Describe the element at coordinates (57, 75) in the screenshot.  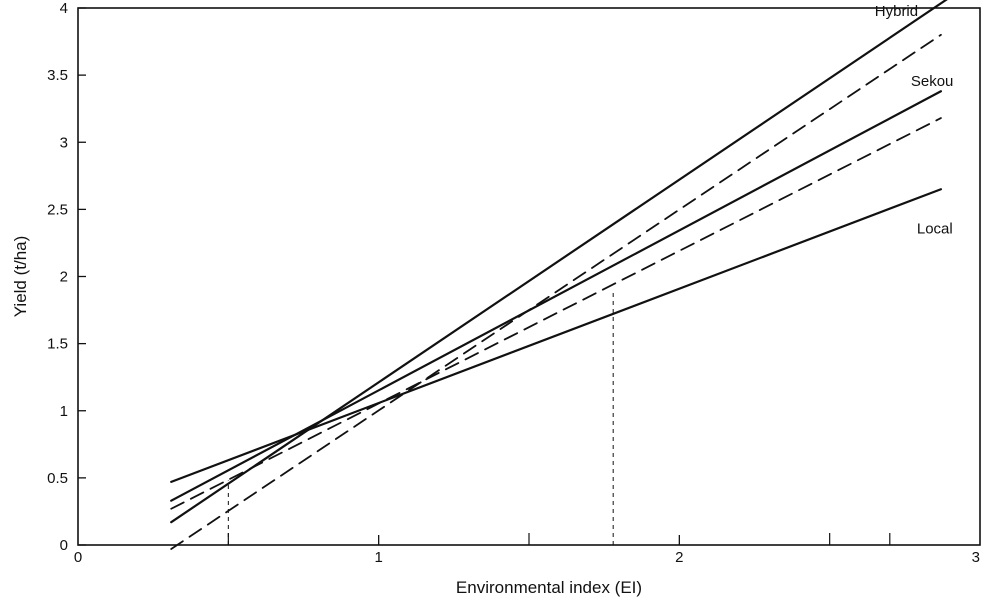
I see `y-tick-label: 3.5` at that location.